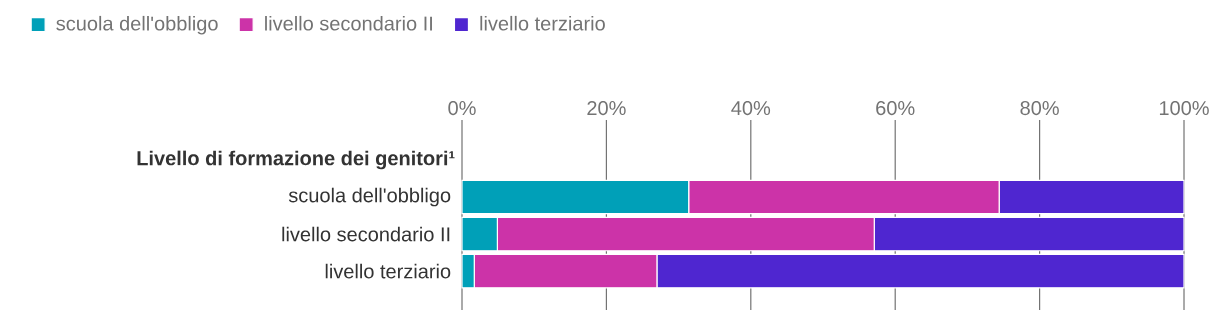  I want to click on x-tick-label: 0%, so click(462, 108).